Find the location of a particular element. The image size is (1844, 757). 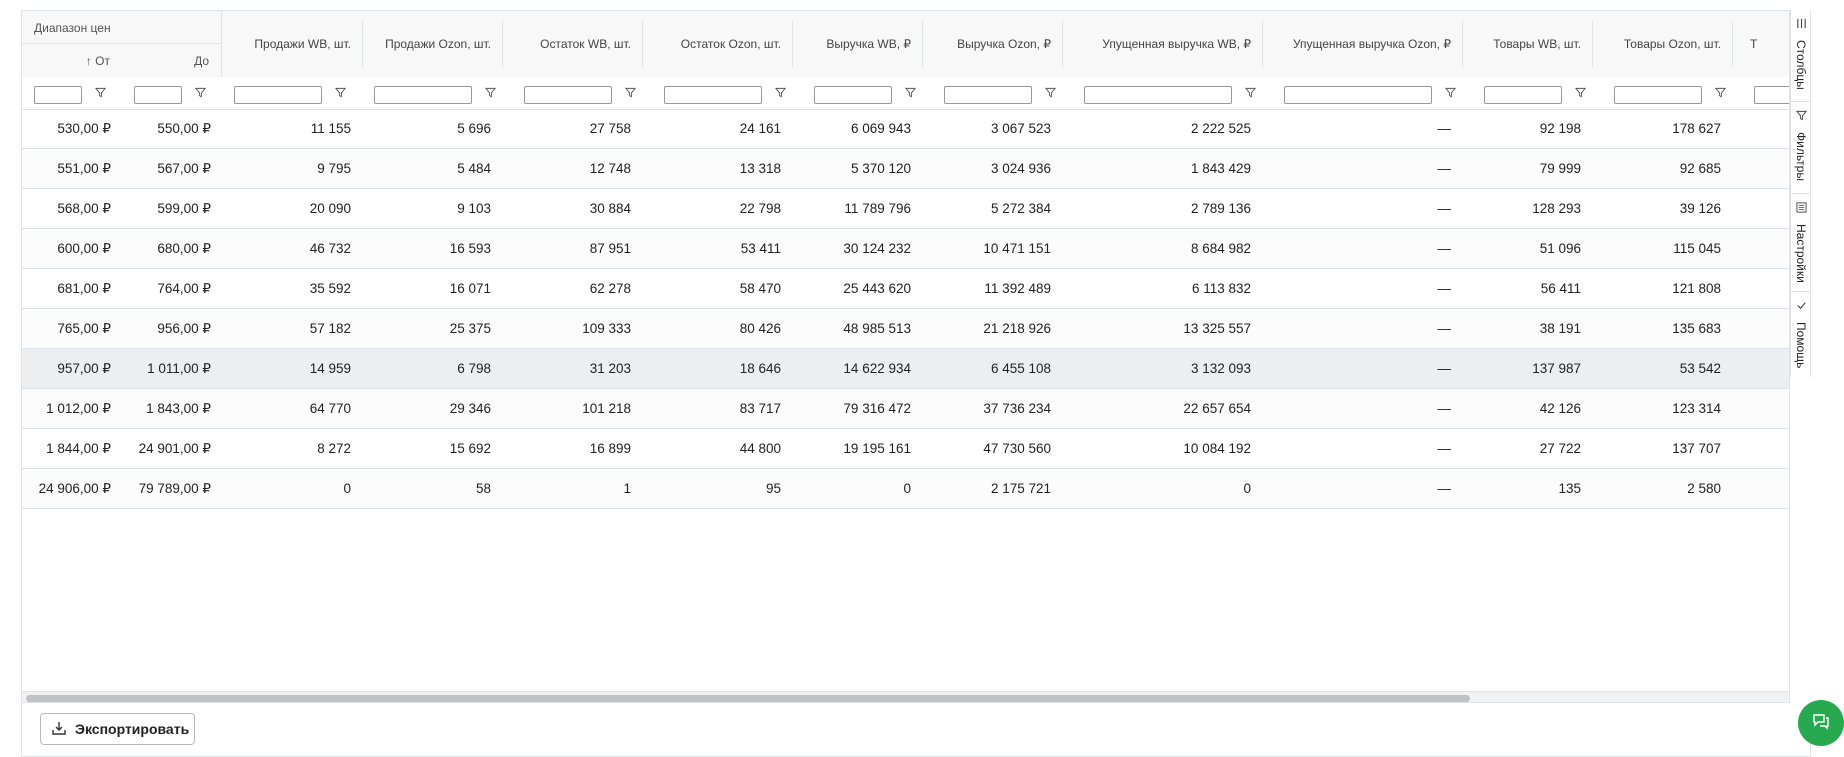

filter-input-lost-revenue-wb is located at coordinates (1158, 95).